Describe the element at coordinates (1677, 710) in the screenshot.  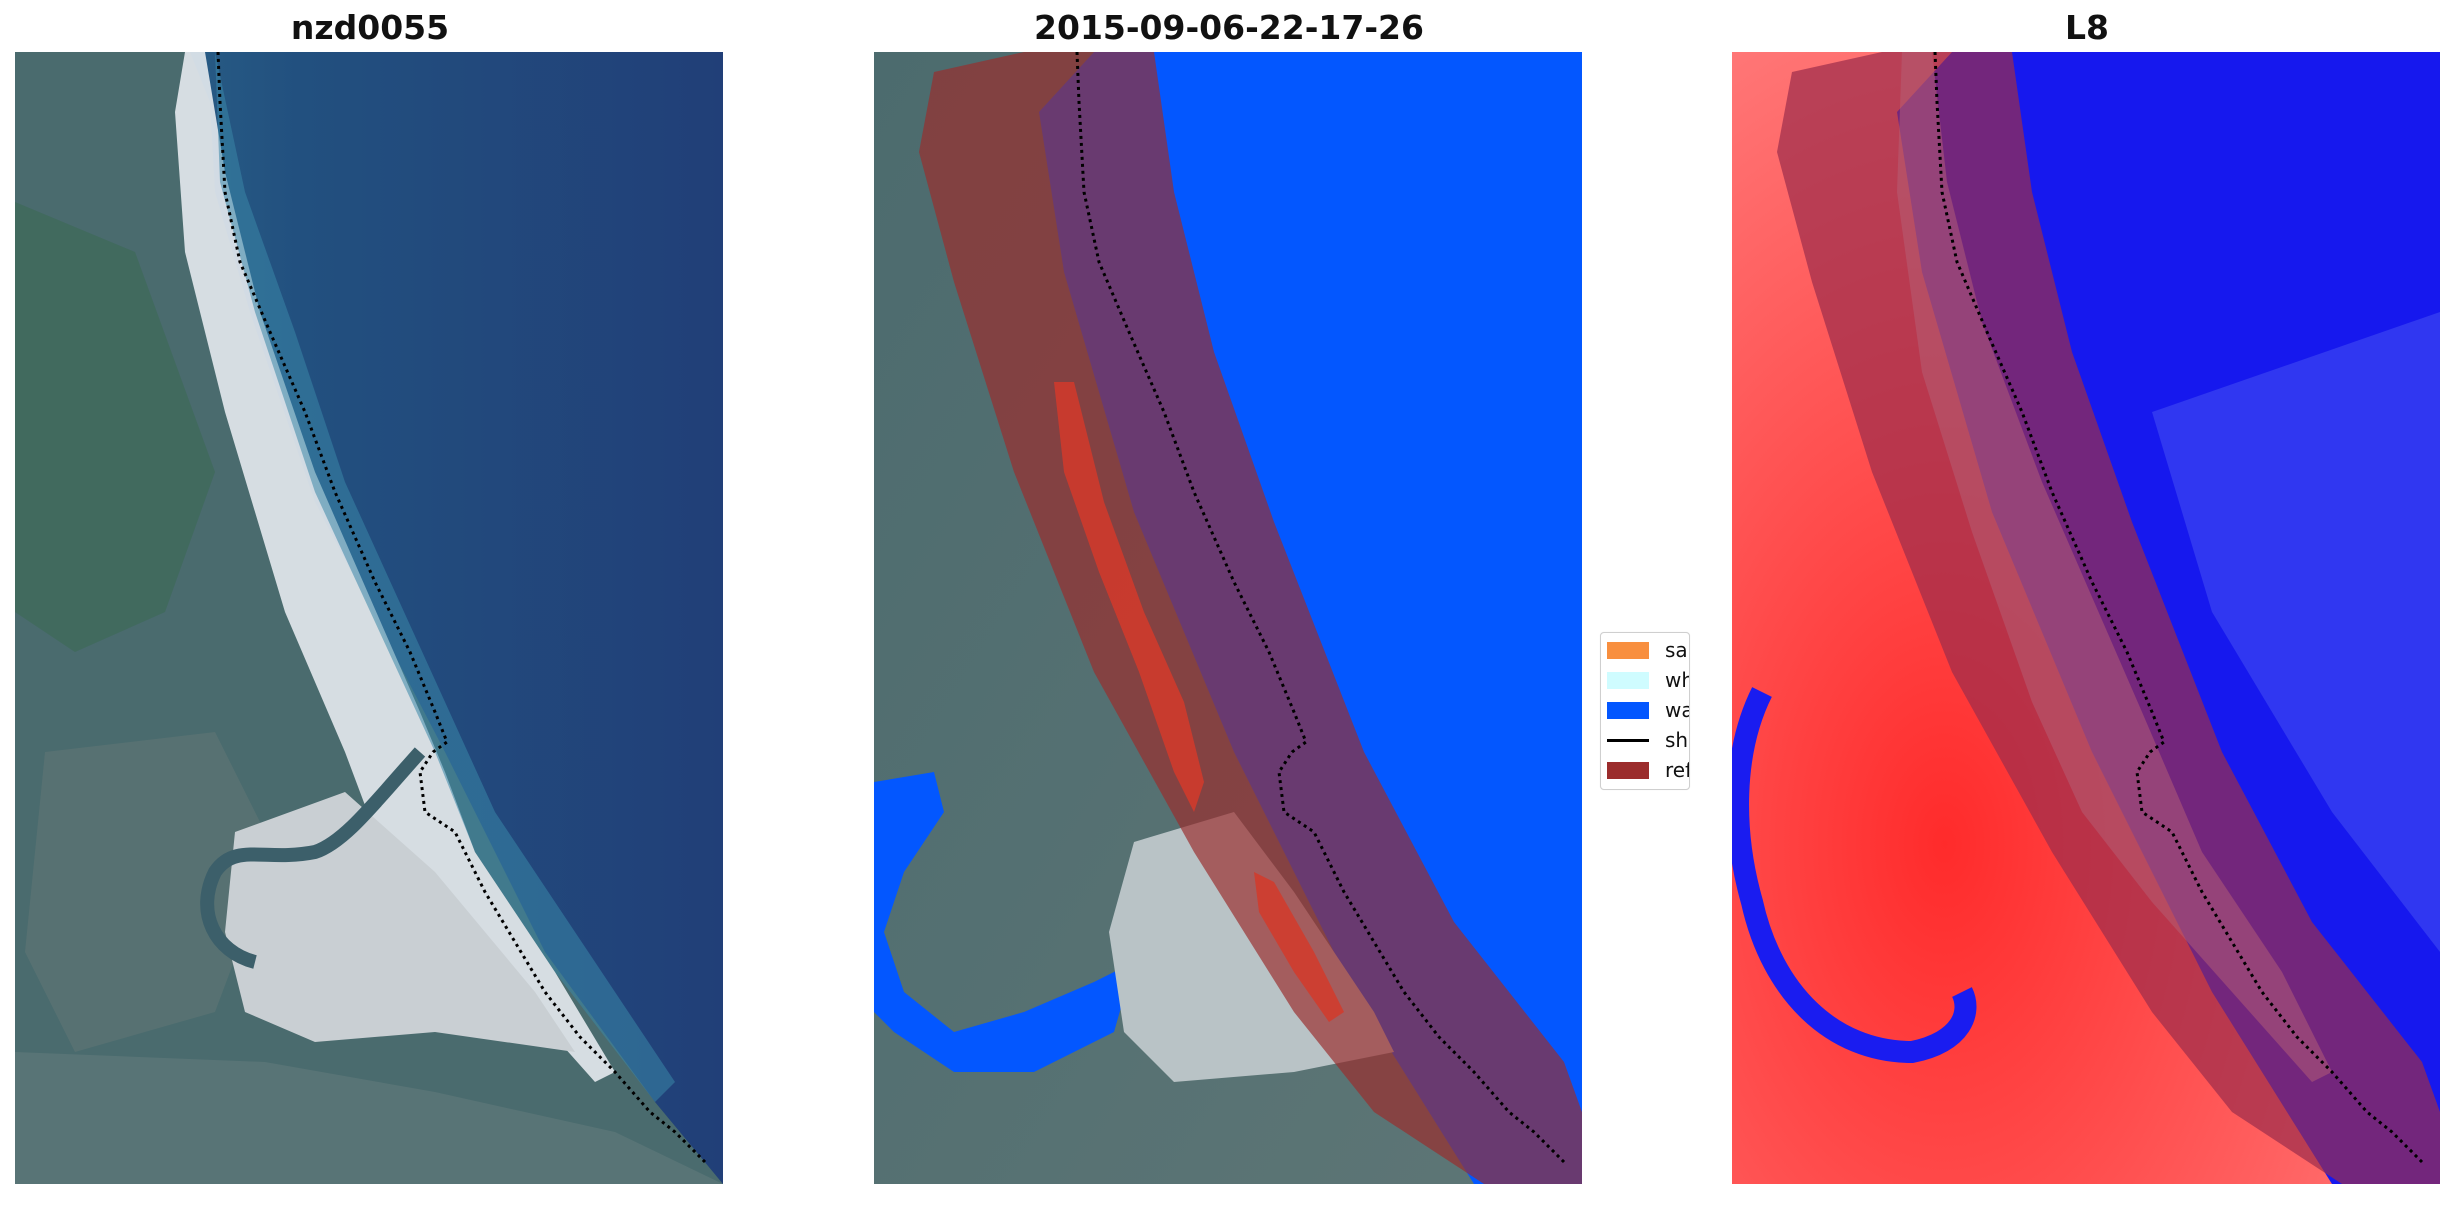
I see `legend-label-water: water` at that location.